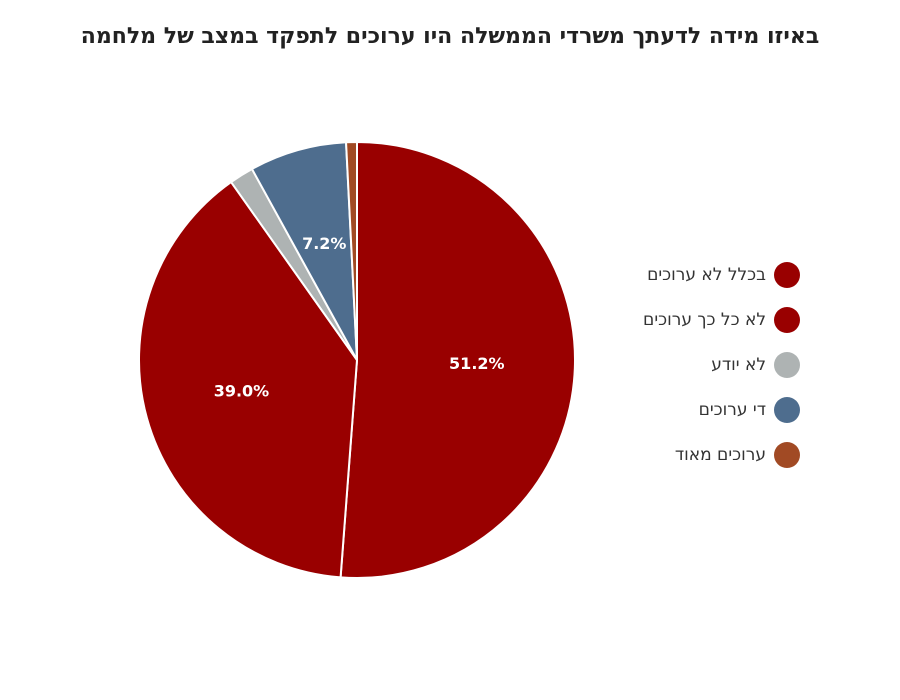  What do you see at coordinates (738, 364) in the screenshot?
I see `legend-label-2: לא יודע` at bounding box center [738, 364].